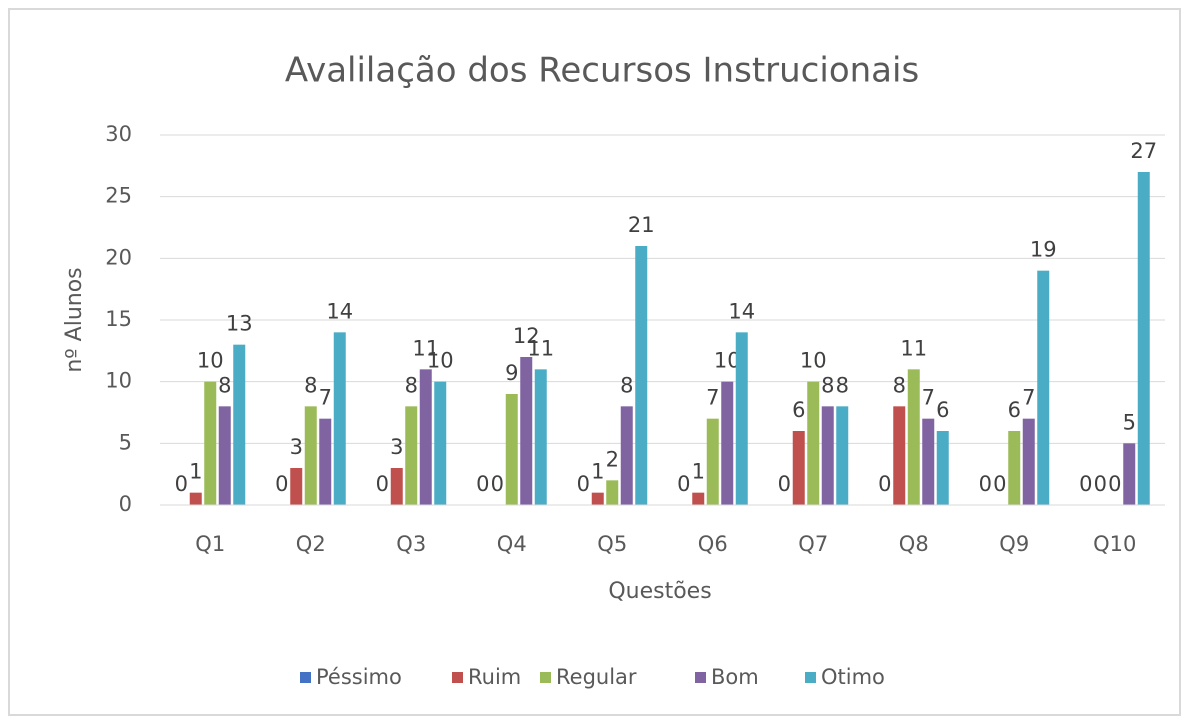 Image resolution: width=1189 pixels, height=719 pixels. What do you see at coordinates (74, 319) in the screenshot?
I see `y-axis-title: nº Alunos` at bounding box center [74, 319].